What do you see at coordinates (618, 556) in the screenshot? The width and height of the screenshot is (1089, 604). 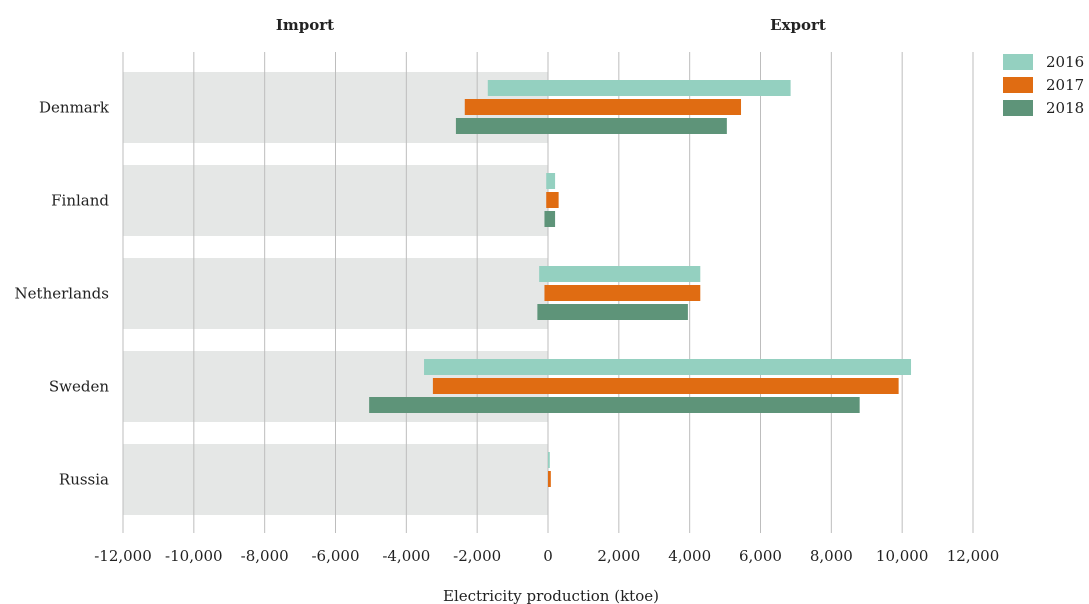 I see `x-tick-label: 2,000` at bounding box center [618, 556].